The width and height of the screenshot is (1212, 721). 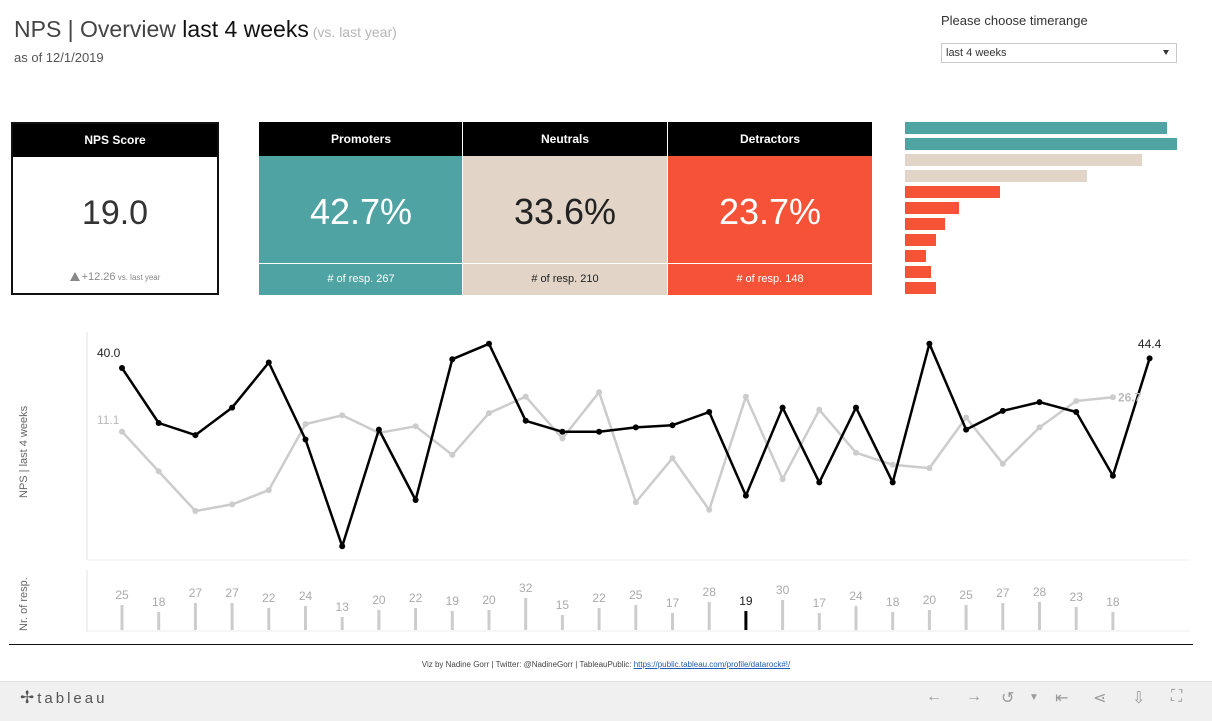 I want to click on detractors-card: Detractors 23.7% # of resp. 148, so click(x=770, y=208).